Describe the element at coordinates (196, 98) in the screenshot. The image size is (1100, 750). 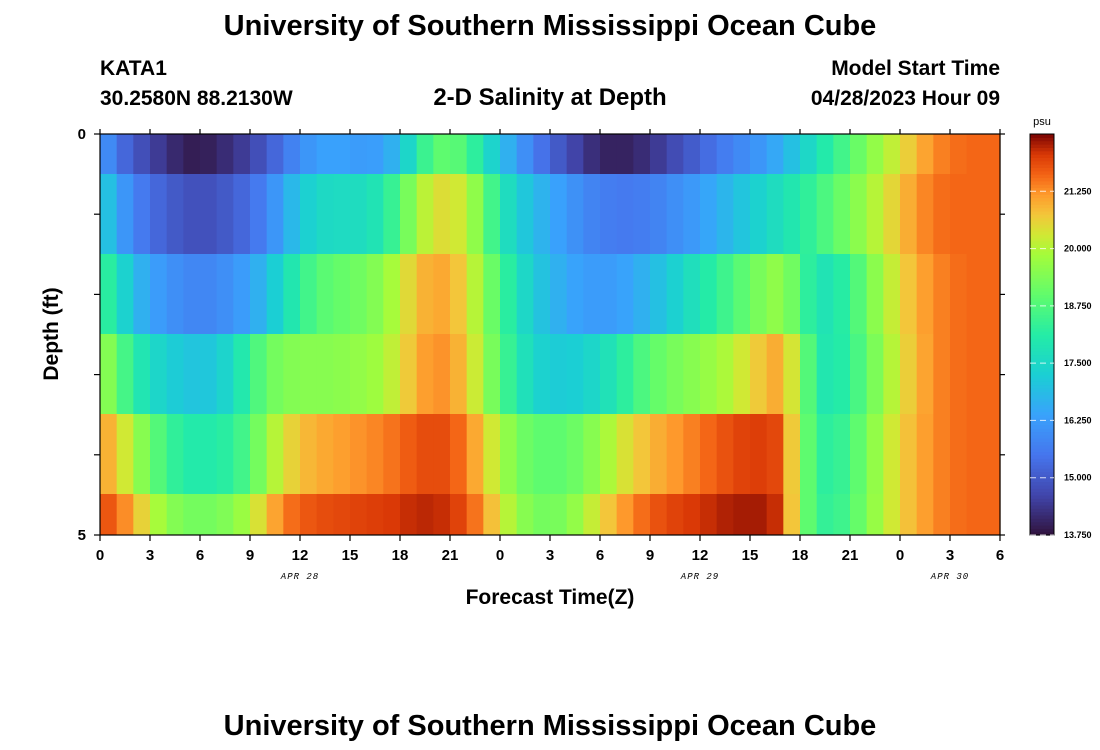
I see `station-location: 30.2580N 88.2130W` at that location.